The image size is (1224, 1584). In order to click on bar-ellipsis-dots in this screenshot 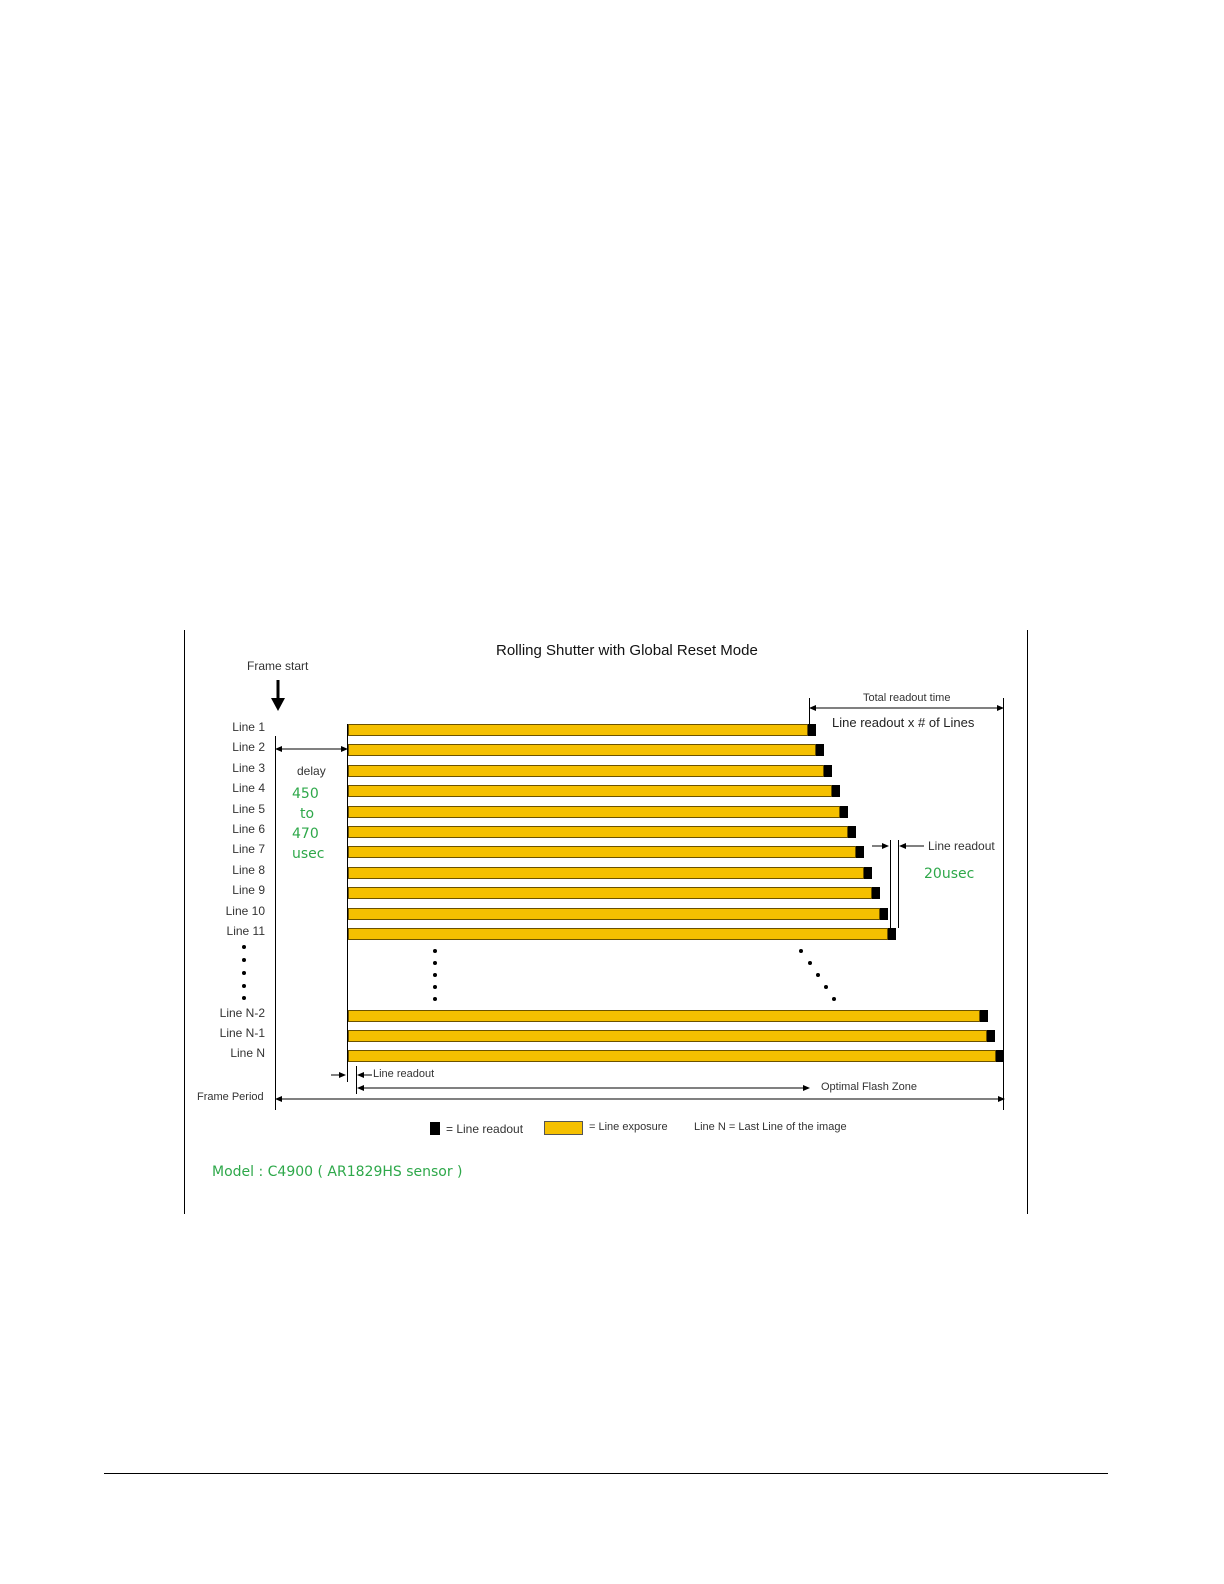, I will do `click(435, 975)`.